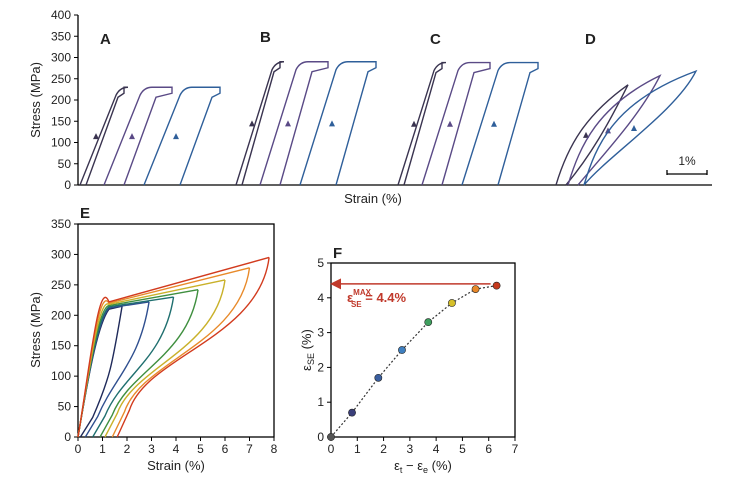 This screenshot has height=481, width=740. What do you see at coordinates (78, 449) in the screenshot?
I see `e-xtick-label: 0` at bounding box center [78, 449].